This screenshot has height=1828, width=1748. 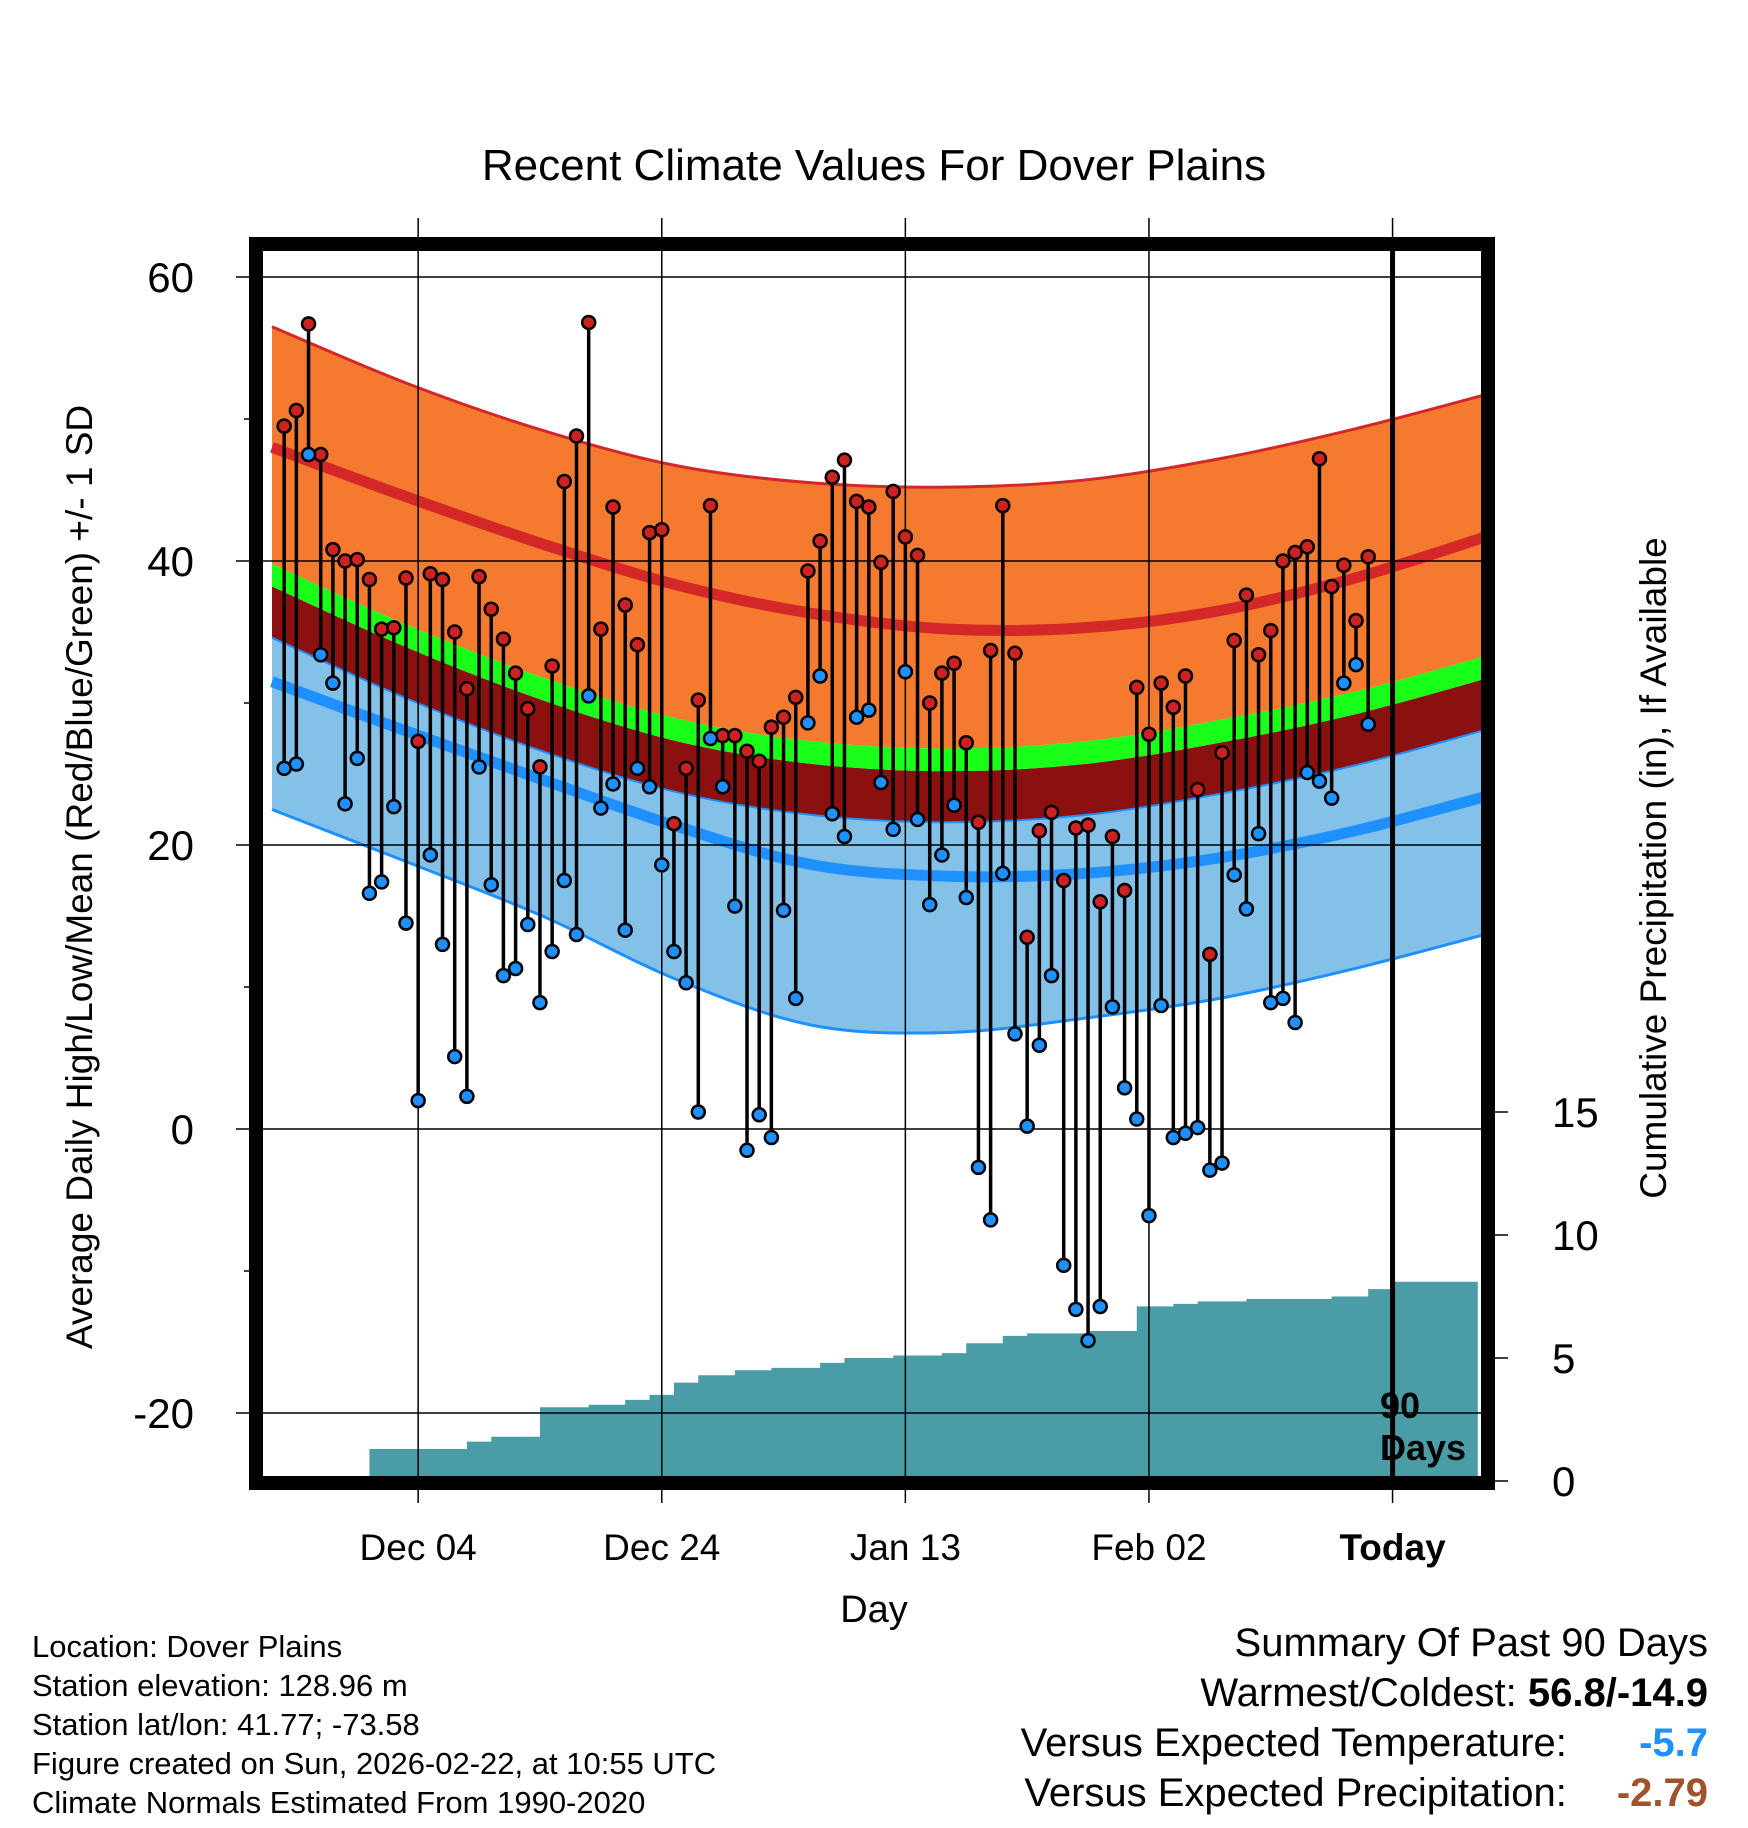 What do you see at coordinates (874, 165) in the screenshot?
I see `chart-title: Recent Climate Values For Dover Plains` at bounding box center [874, 165].